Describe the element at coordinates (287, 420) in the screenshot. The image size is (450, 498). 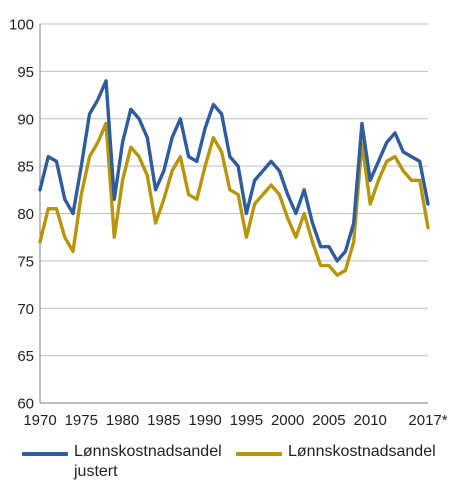
I see `x-tick-label-2000: 2000` at that location.